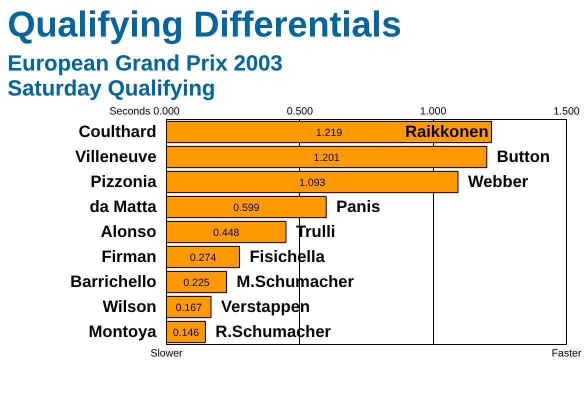 The image size is (585, 400). What do you see at coordinates (226, 233) in the screenshot?
I see `data-label: 0.448` at bounding box center [226, 233].